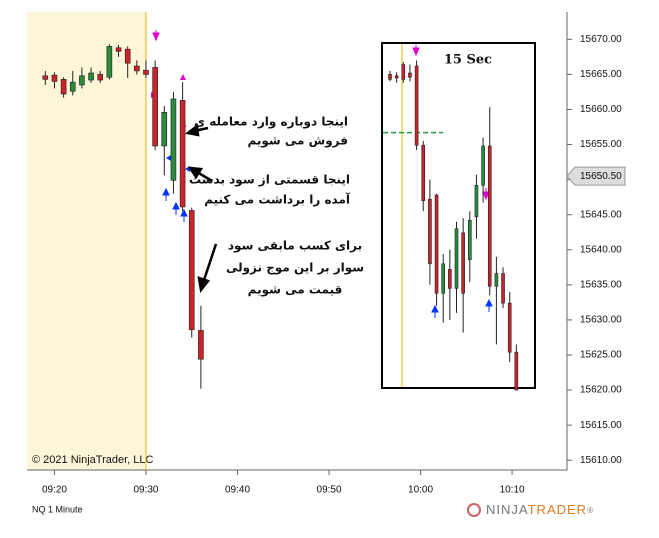  I want to click on y-tick-label: 15655.00, so click(601, 144).